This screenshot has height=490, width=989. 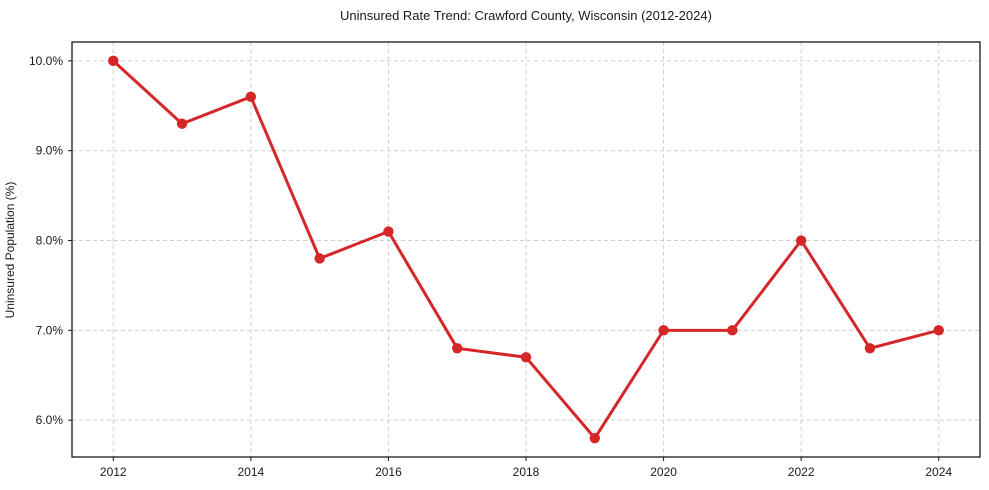 I want to click on y-tick-label: 6.0%, so click(x=50, y=420).